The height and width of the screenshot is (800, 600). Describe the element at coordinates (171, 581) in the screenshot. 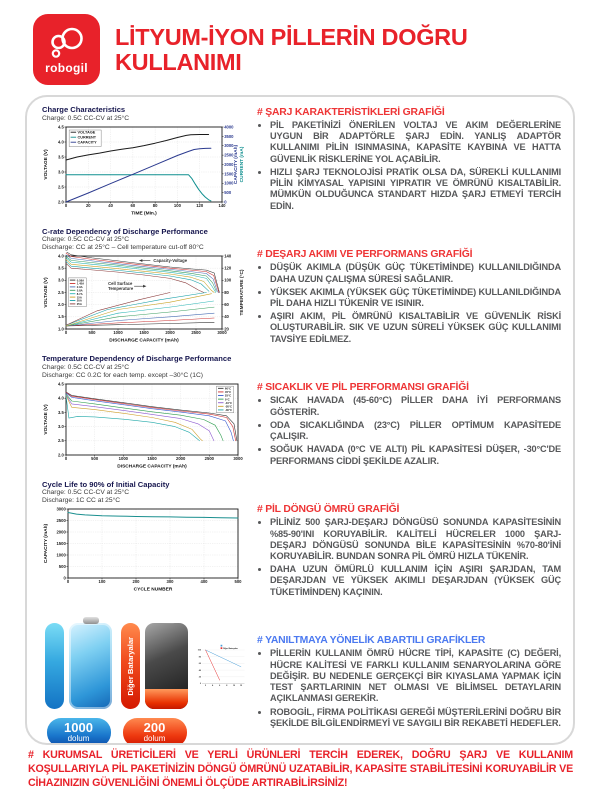

I see `svg-text: 300` at that location.